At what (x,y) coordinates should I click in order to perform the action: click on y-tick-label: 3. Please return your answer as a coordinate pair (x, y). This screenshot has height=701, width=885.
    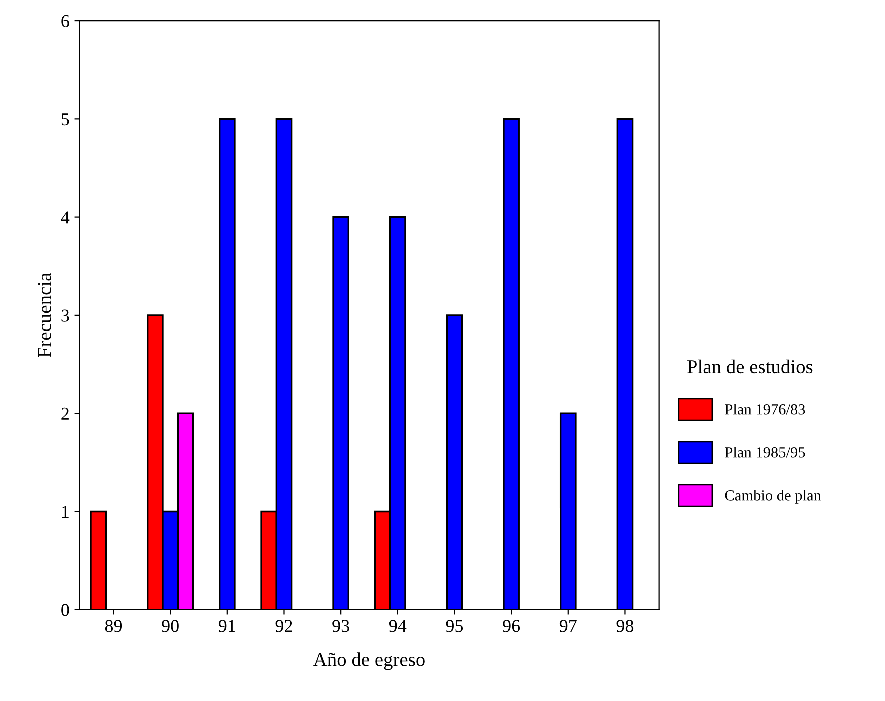
    Looking at the image, I should click on (66, 316).